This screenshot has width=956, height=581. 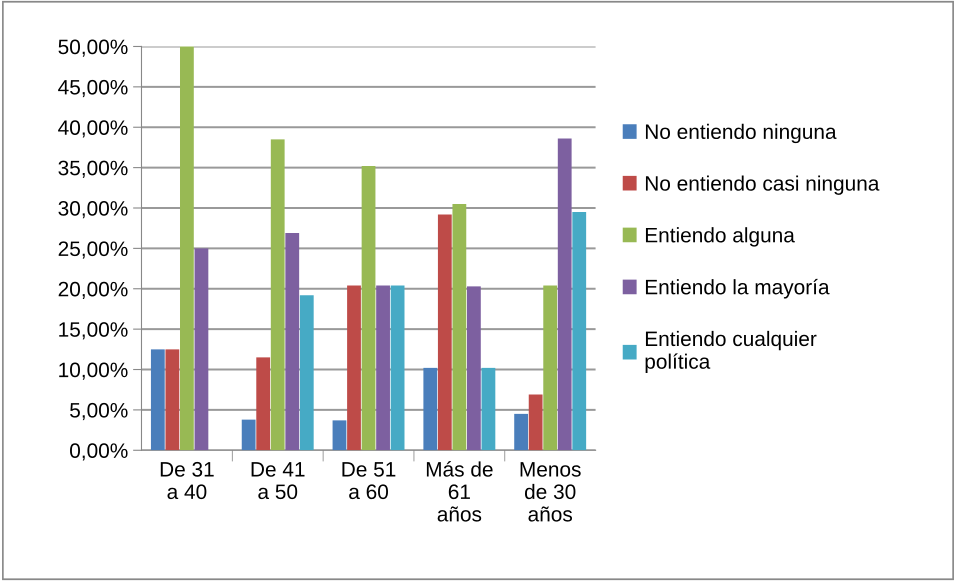 What do you see at coordinates (720, 237) in the screenshot?
I see `legend-label: Entiendo alguna` at bounding box center [720, 237].